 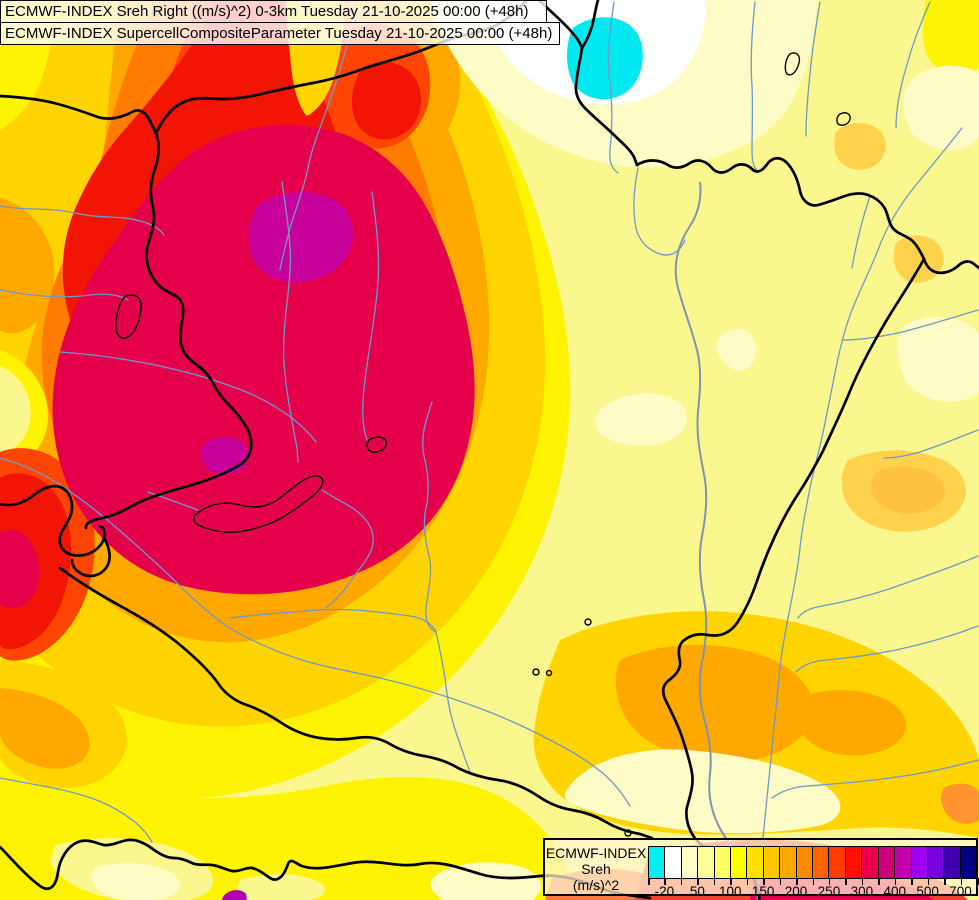 I want to click on lake-velence, so click(x=377, y=444).